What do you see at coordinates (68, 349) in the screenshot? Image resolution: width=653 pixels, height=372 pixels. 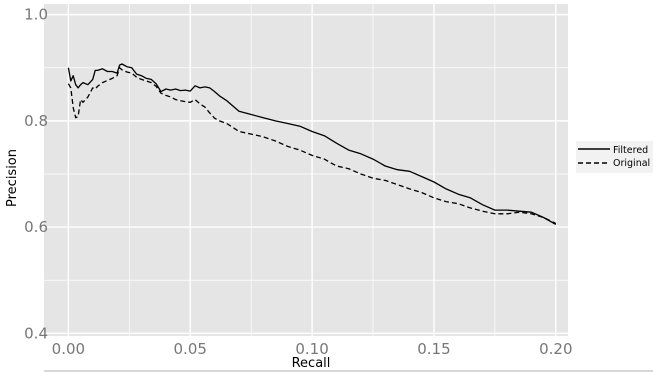 I see `x-tick-label: 0.00` at bounding box center [68, 349].